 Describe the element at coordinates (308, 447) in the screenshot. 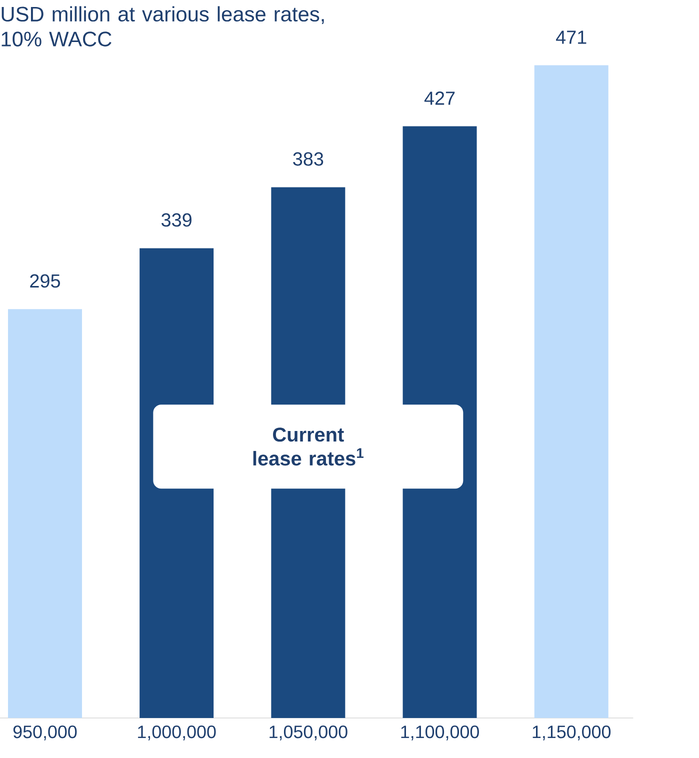

I see `annotation: Current lease rates$^{1}$` at that location.